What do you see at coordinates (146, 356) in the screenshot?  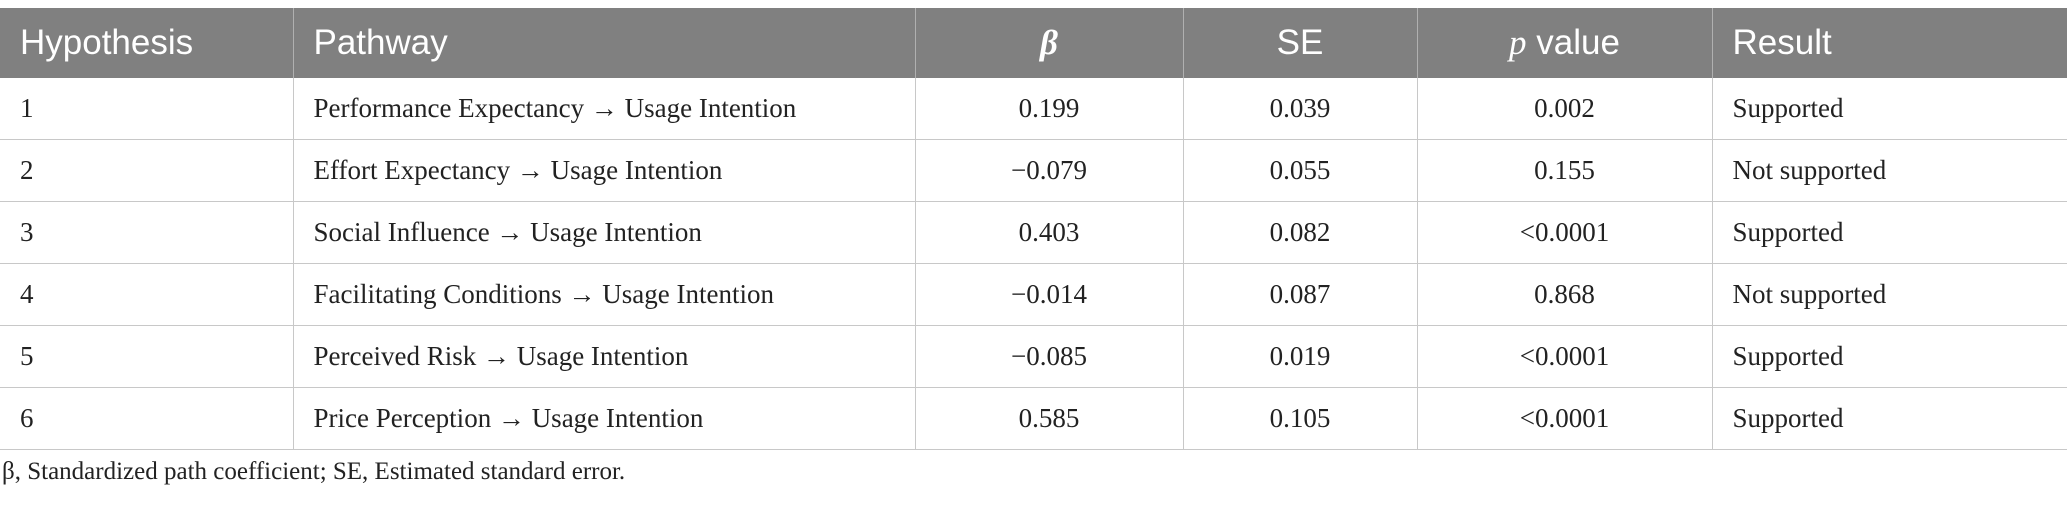 I see `cell-hypothesis: 5` at bounding box center [146, 356].